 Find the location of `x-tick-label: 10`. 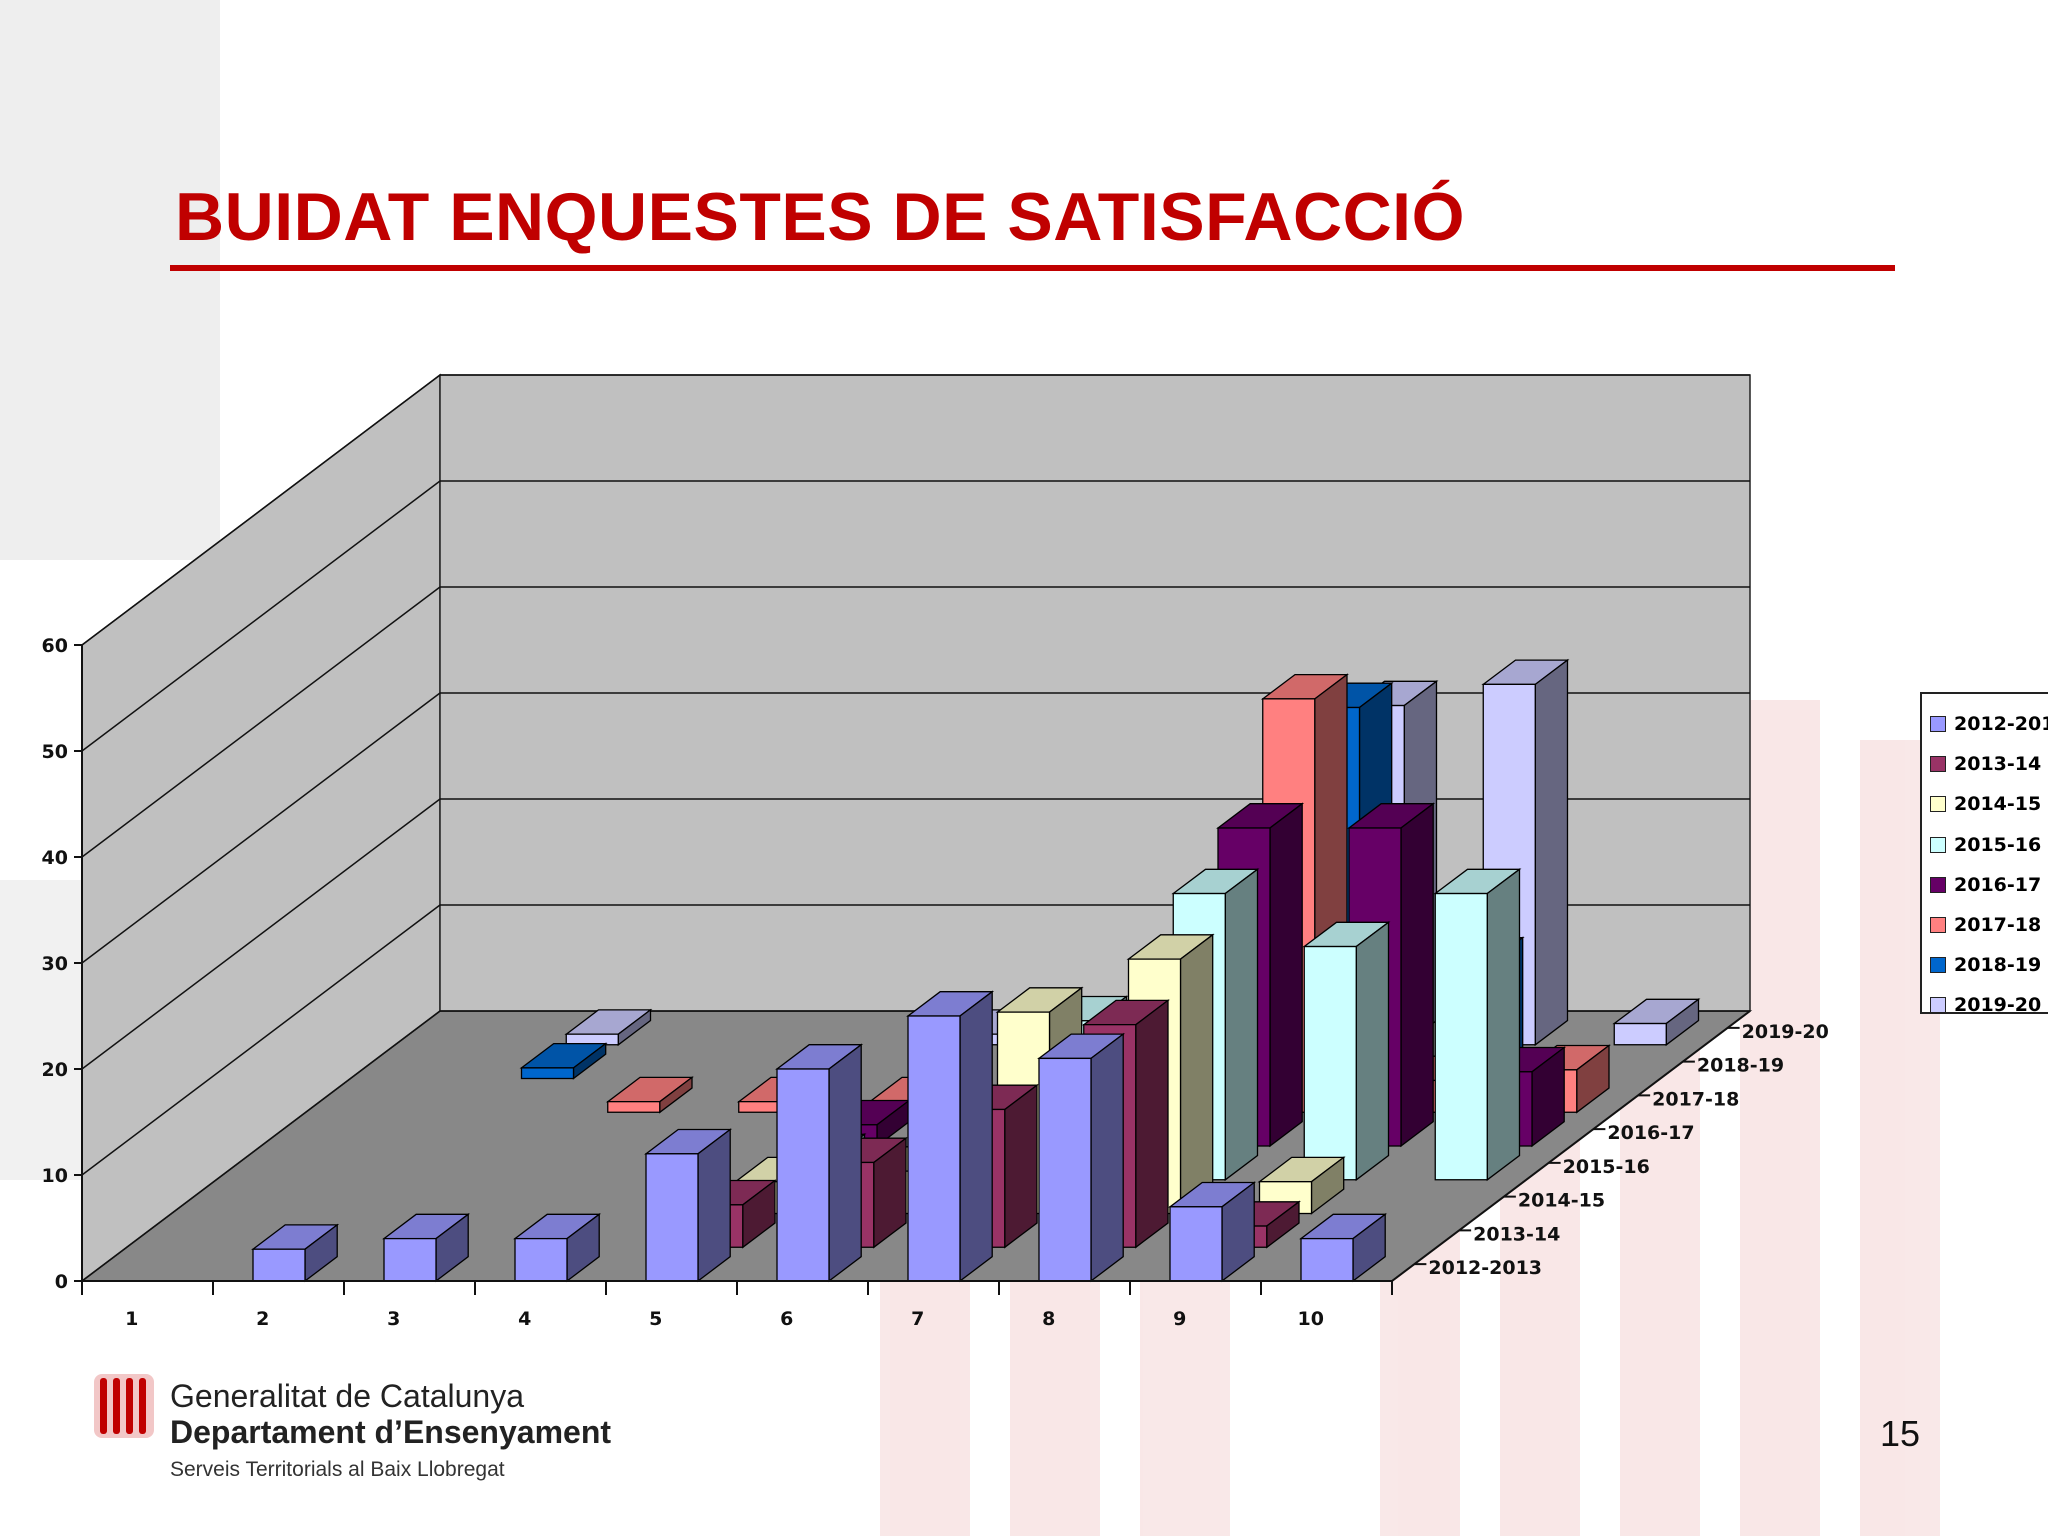

x-tick-label: 10 is located at coordinates (1311, 1319).